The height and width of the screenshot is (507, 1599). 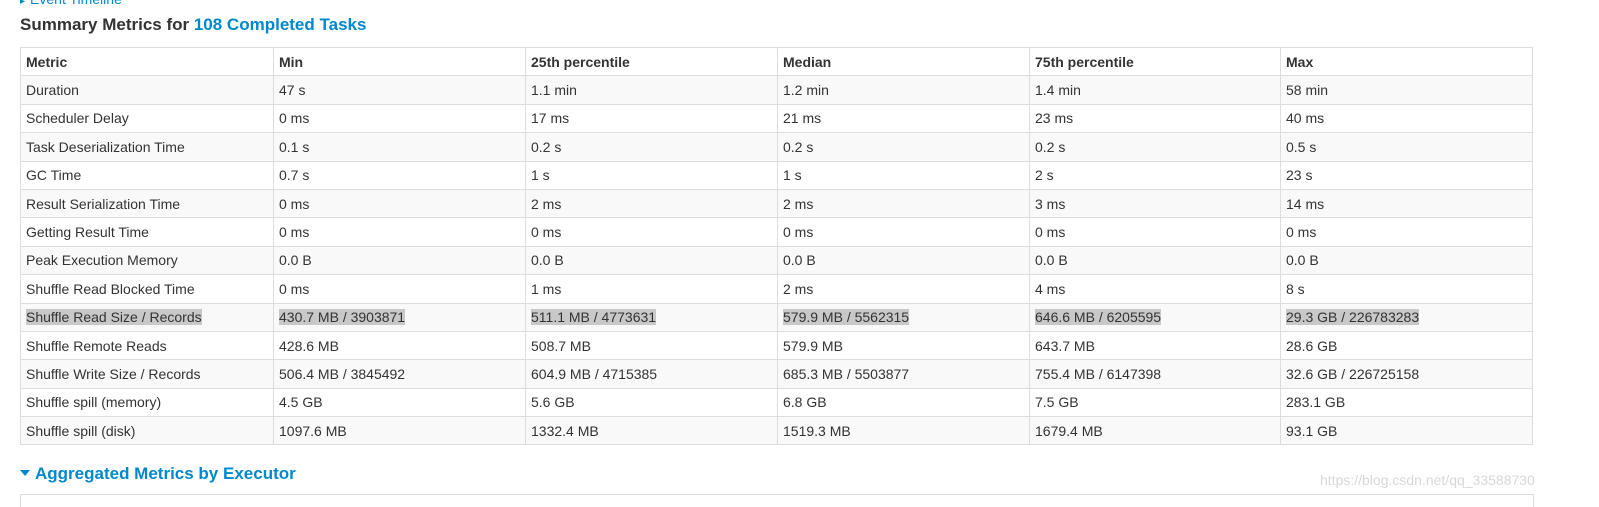 I want to click on metric-value: 40 ms, so click(x=1305, y=118).